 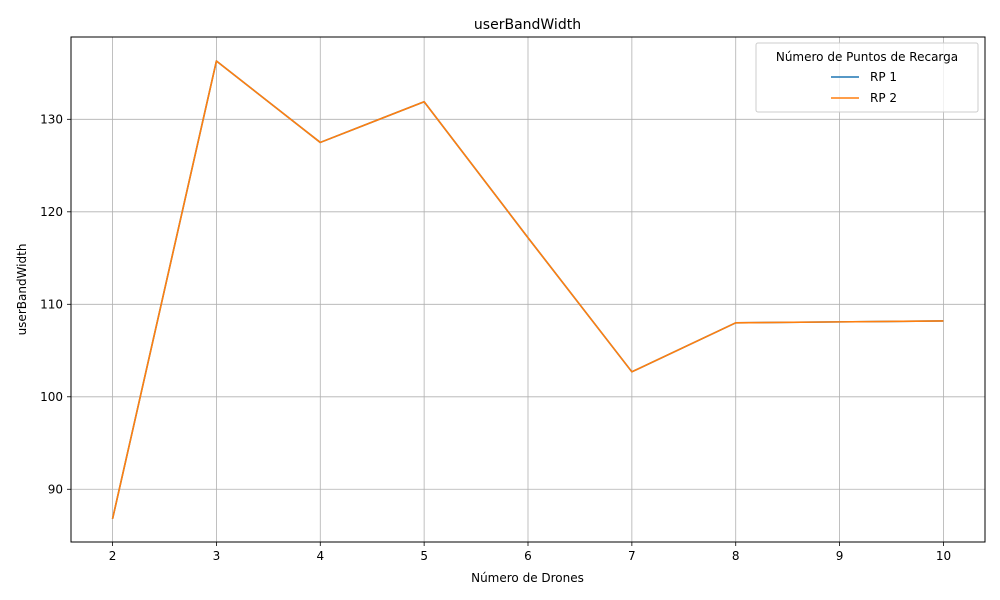 I want to click on legend-entries: RP 1 RP 2, so click(x=864, y=87).